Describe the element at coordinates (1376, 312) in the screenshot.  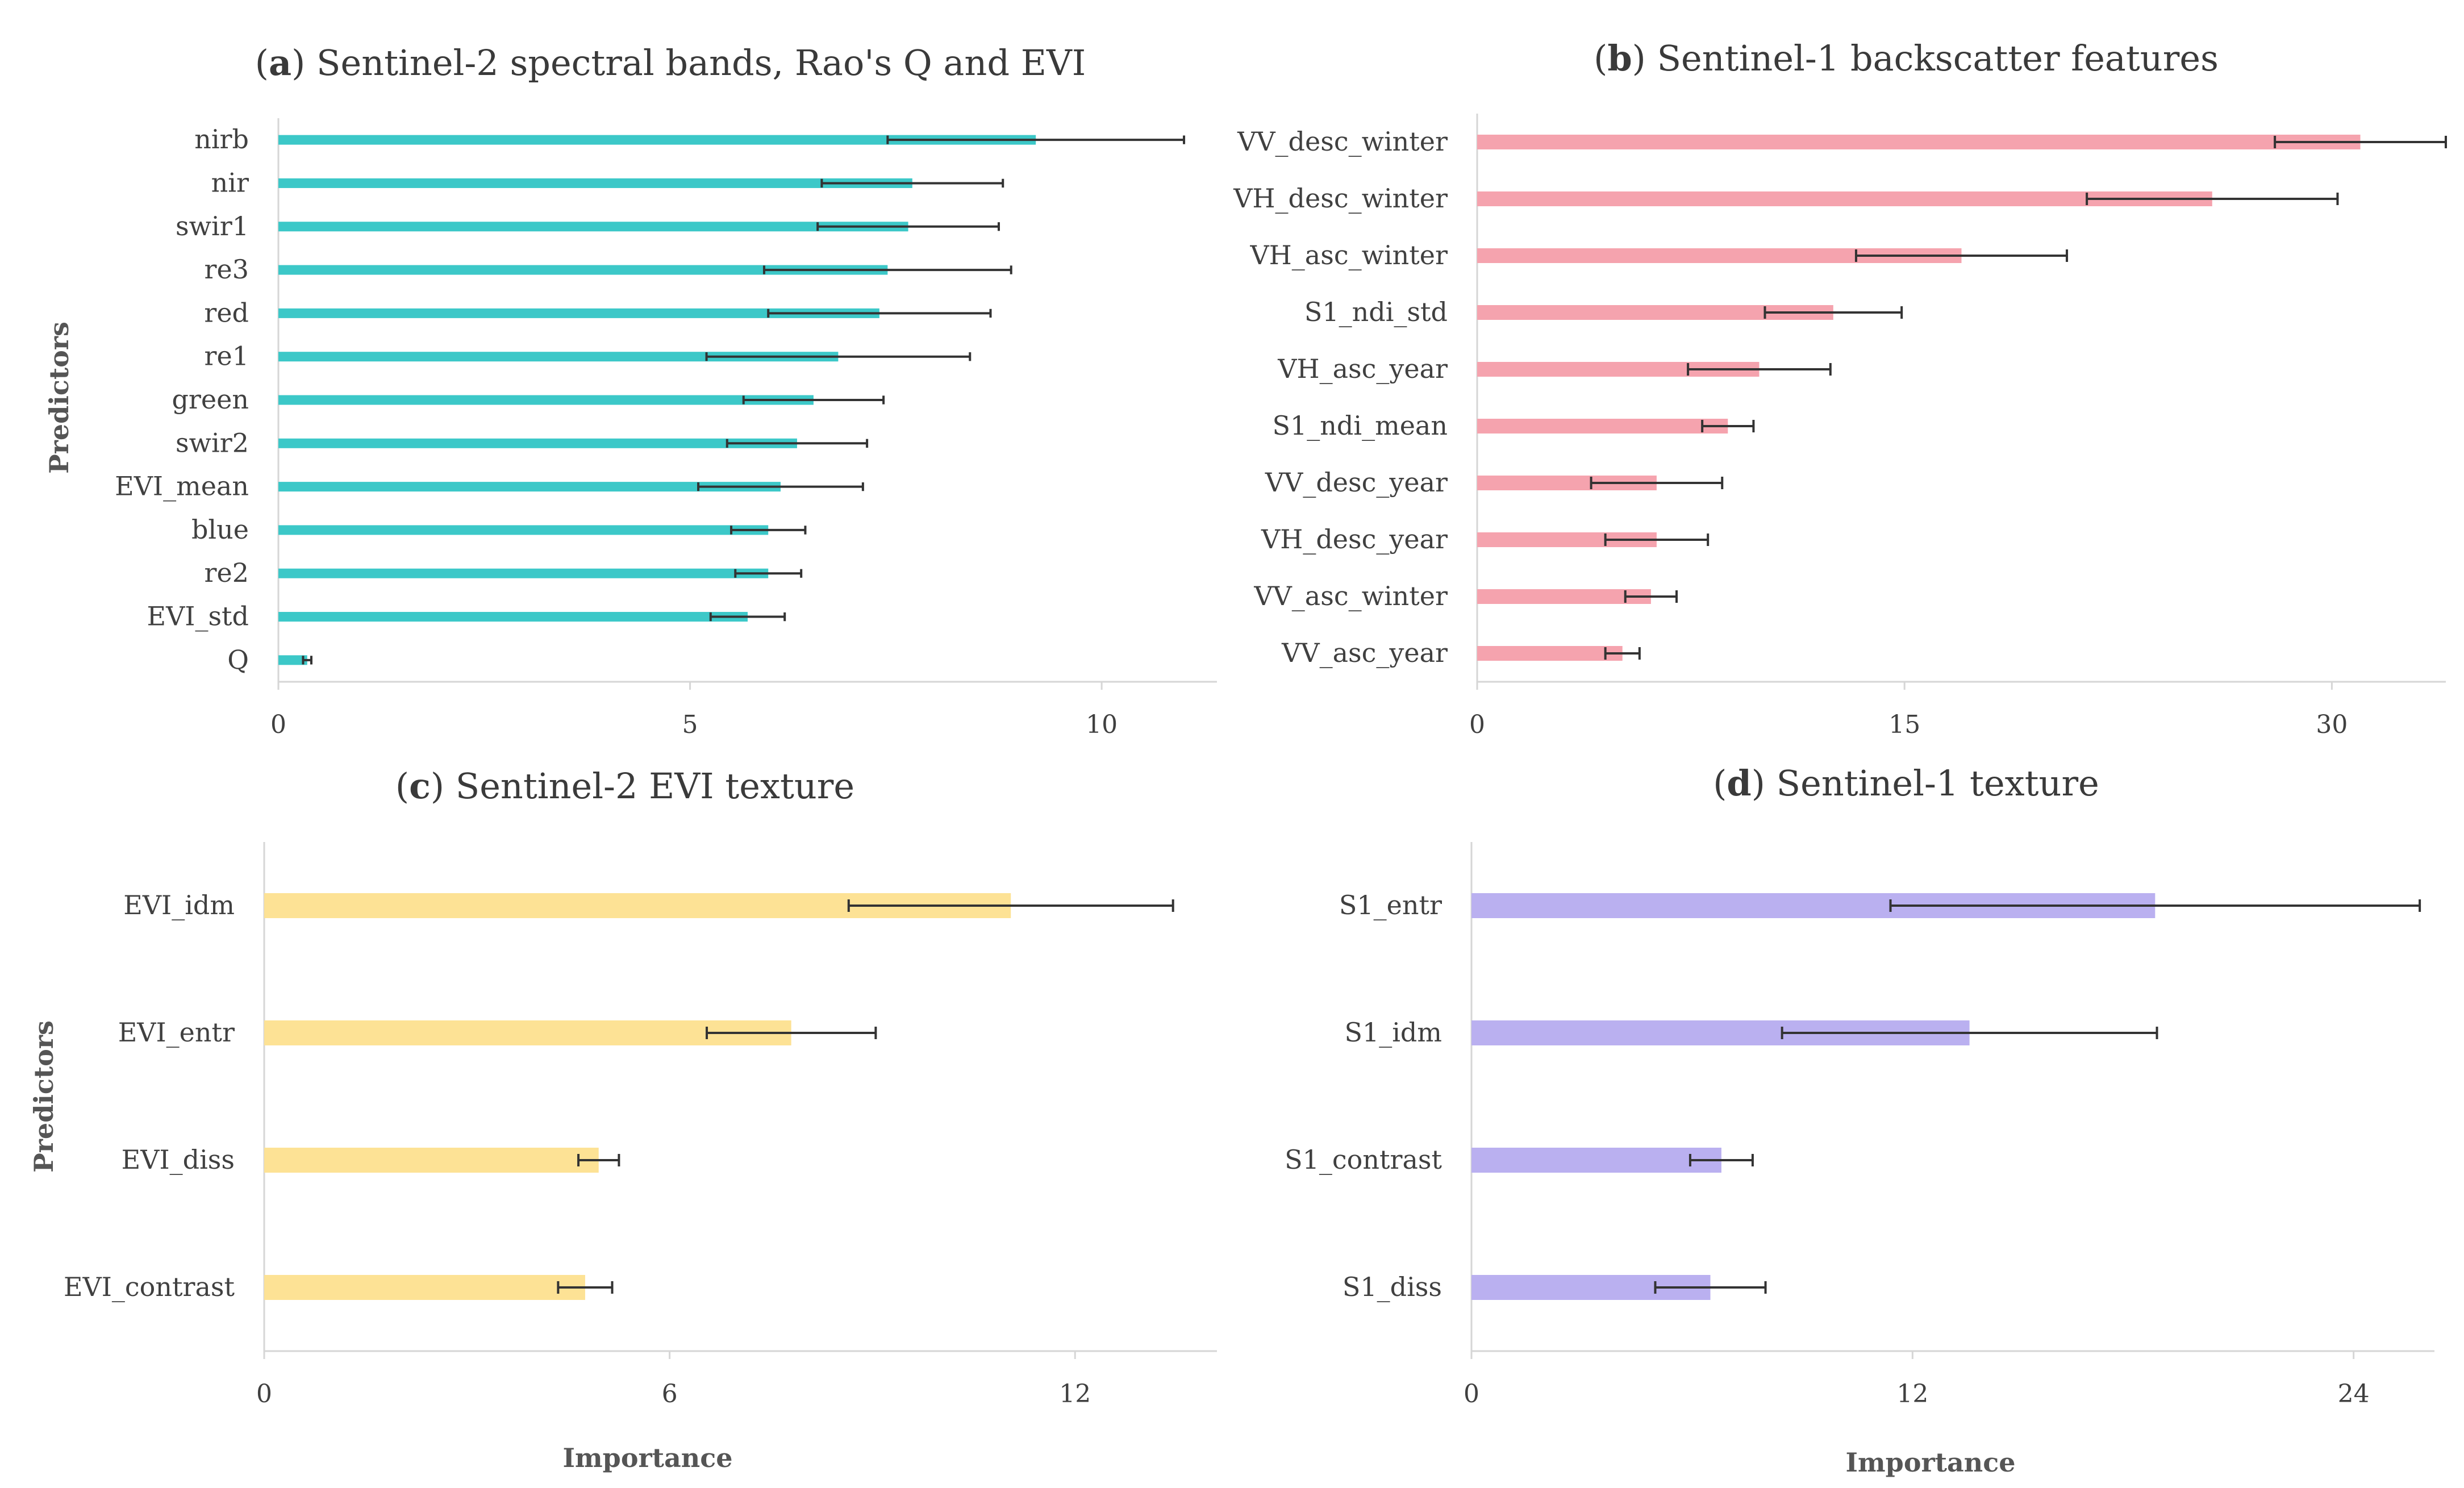
I see `panel-b-label-s1-ndi-std: S1_ndi_std` at that location.